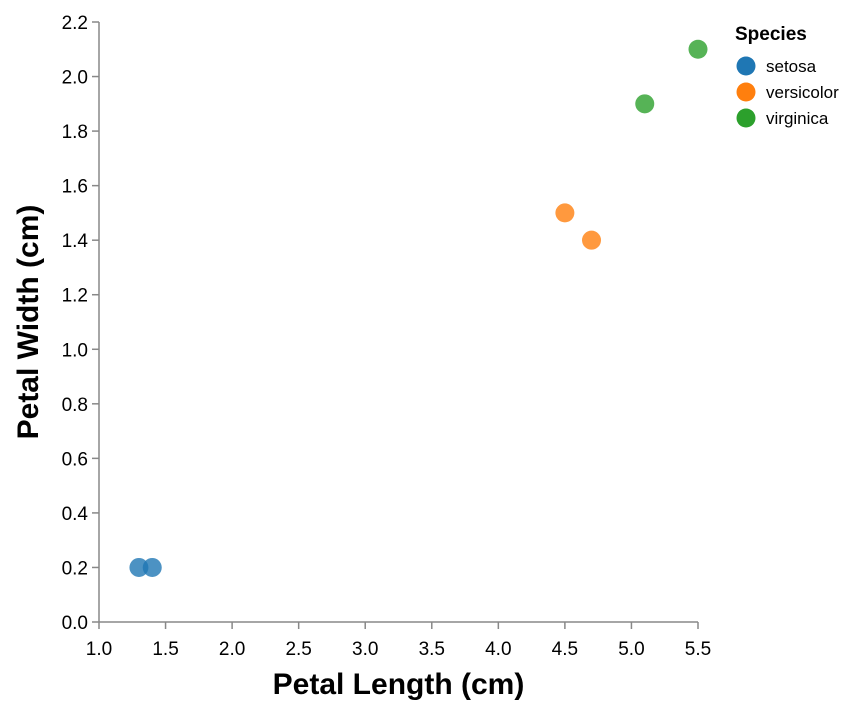 The height and width of the screenshot is (708, 862). Describe the element at coordinates (28, 322) in the screenshot. I see `y-axis-title: Petal Width (cm)` at that location.